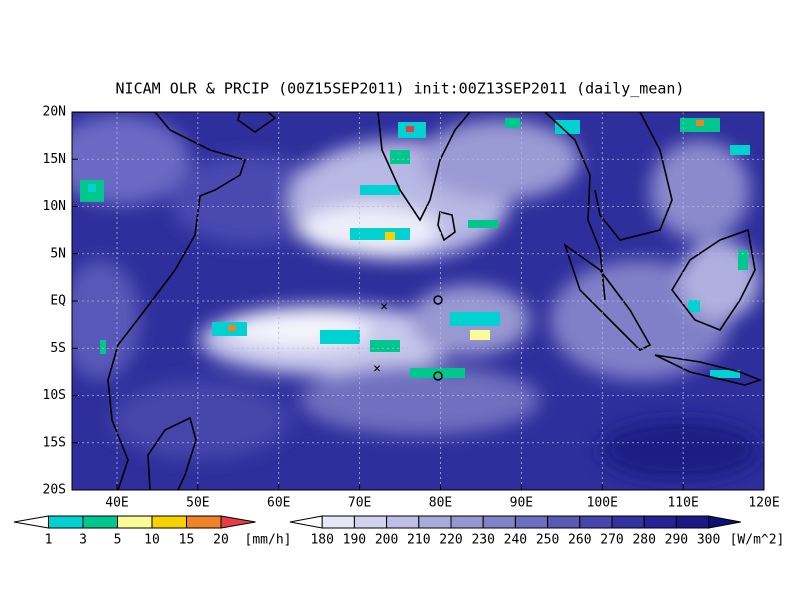  I want to click on colorbar-label: 180, so click(321, 540).